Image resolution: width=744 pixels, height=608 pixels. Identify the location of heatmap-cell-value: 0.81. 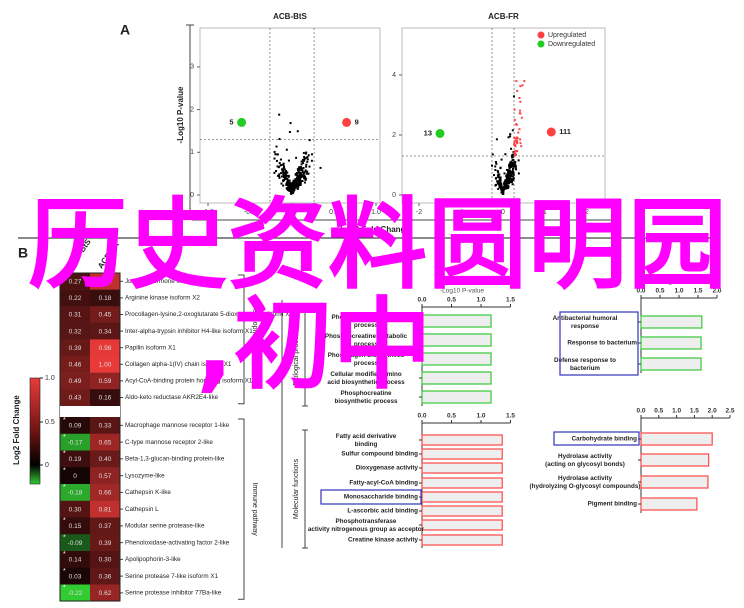
(105, 509).